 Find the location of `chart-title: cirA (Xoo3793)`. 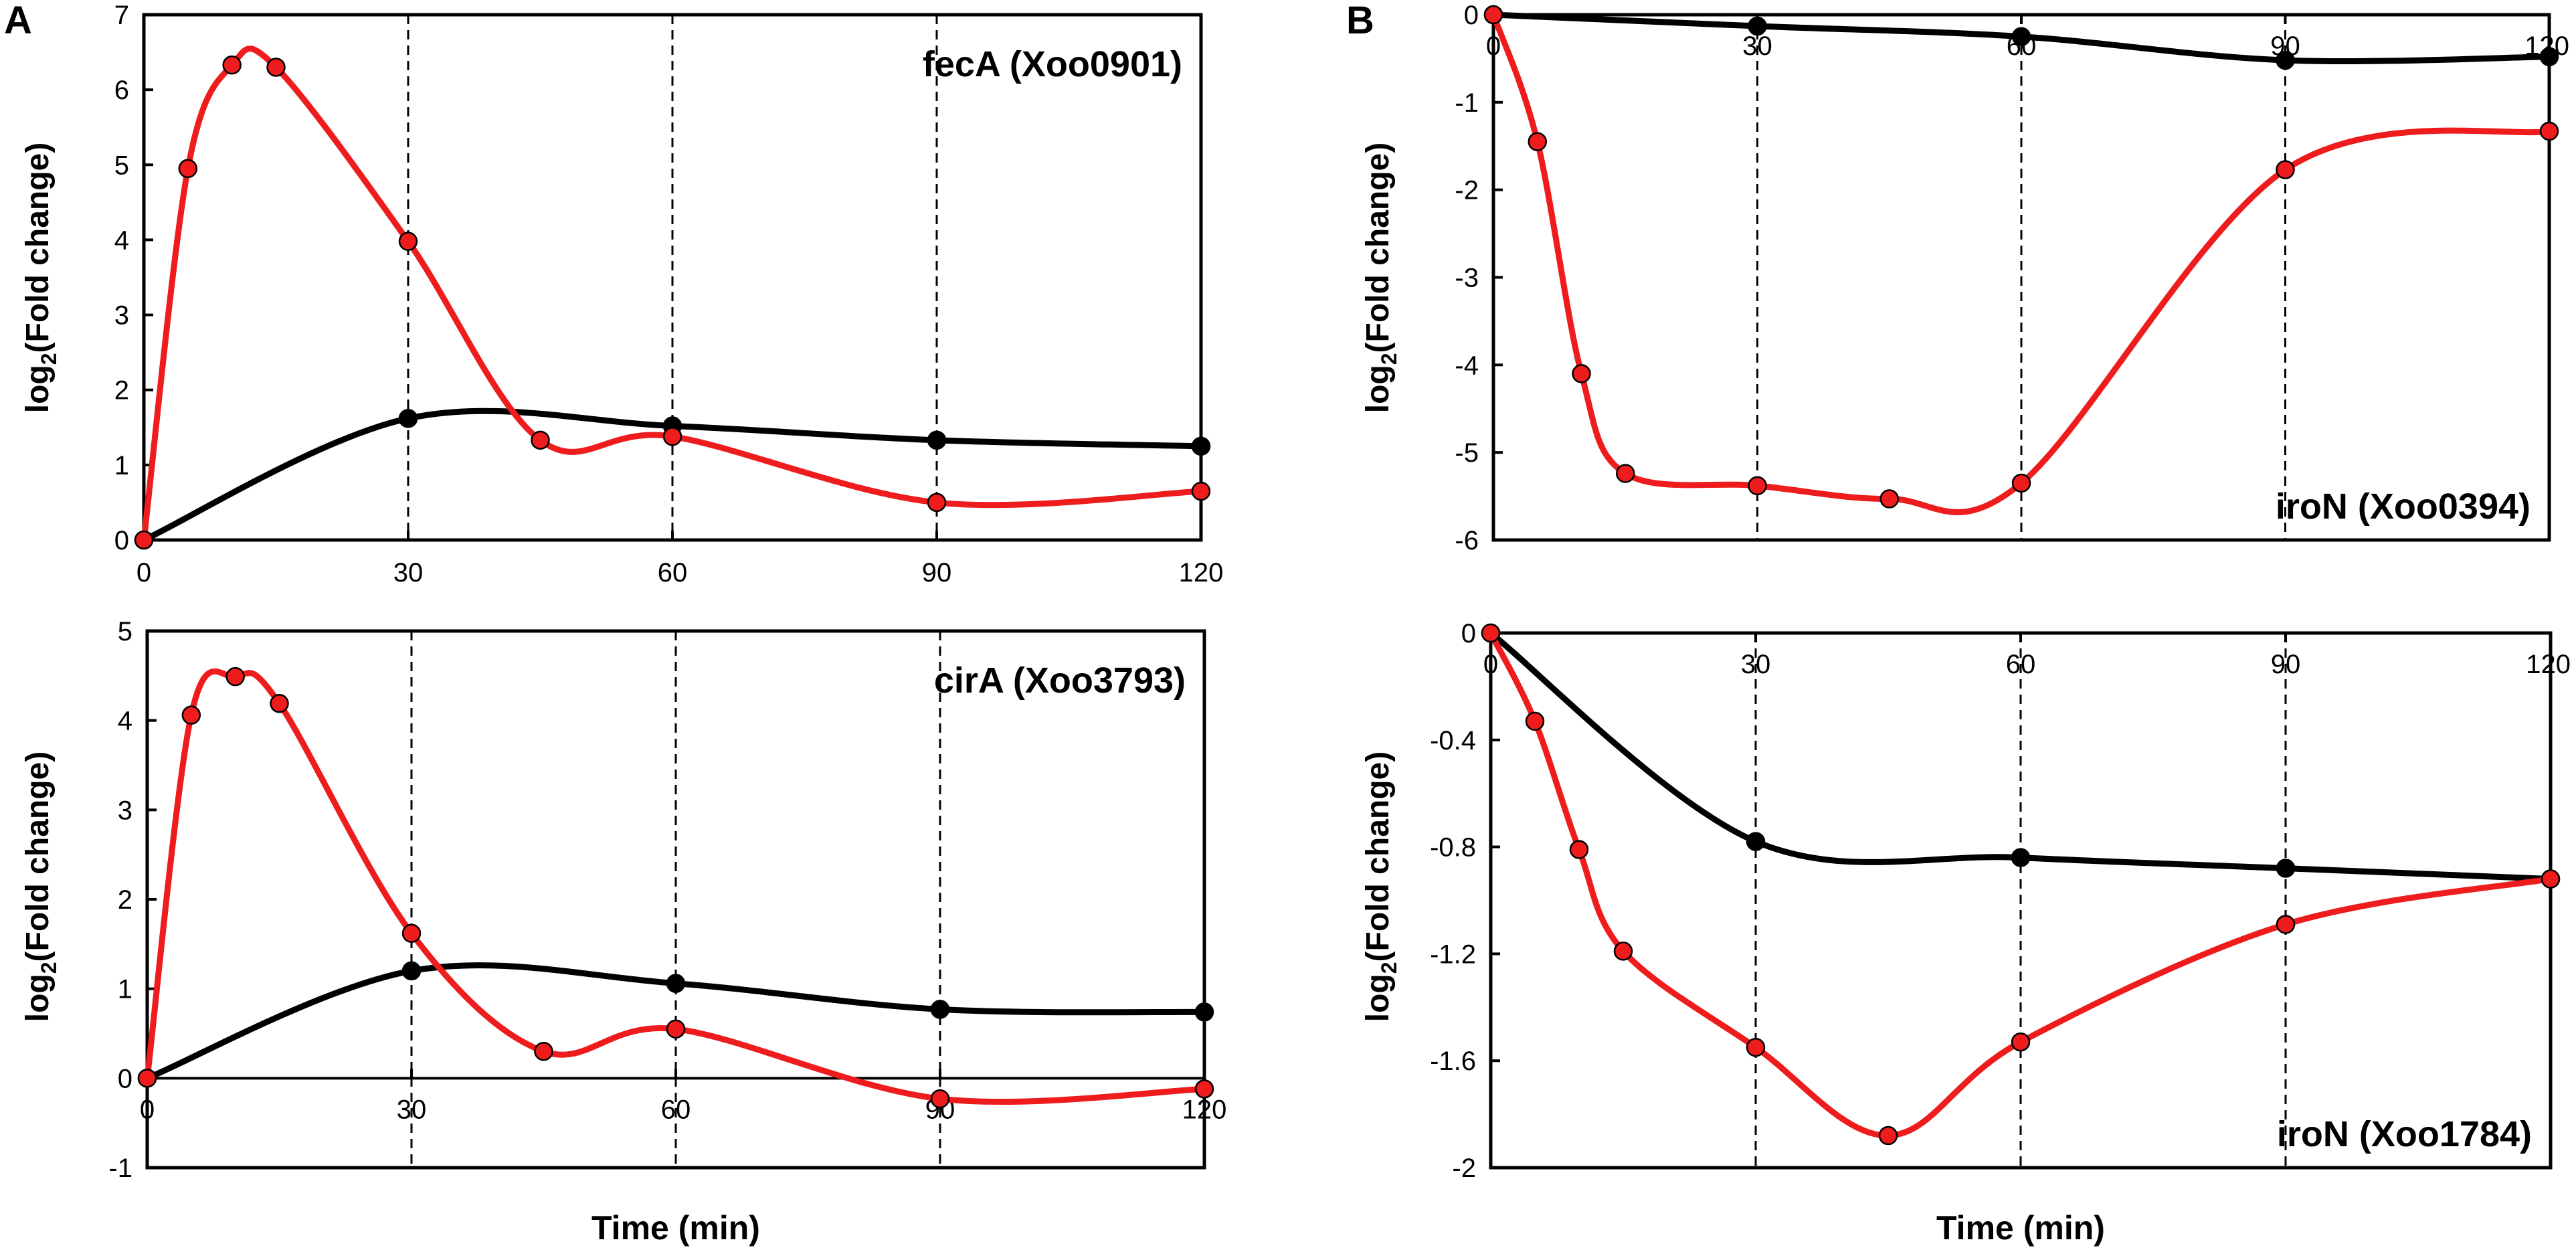

chart-title: cirA (Xoo3793) is located at coordinates (1060, 680).